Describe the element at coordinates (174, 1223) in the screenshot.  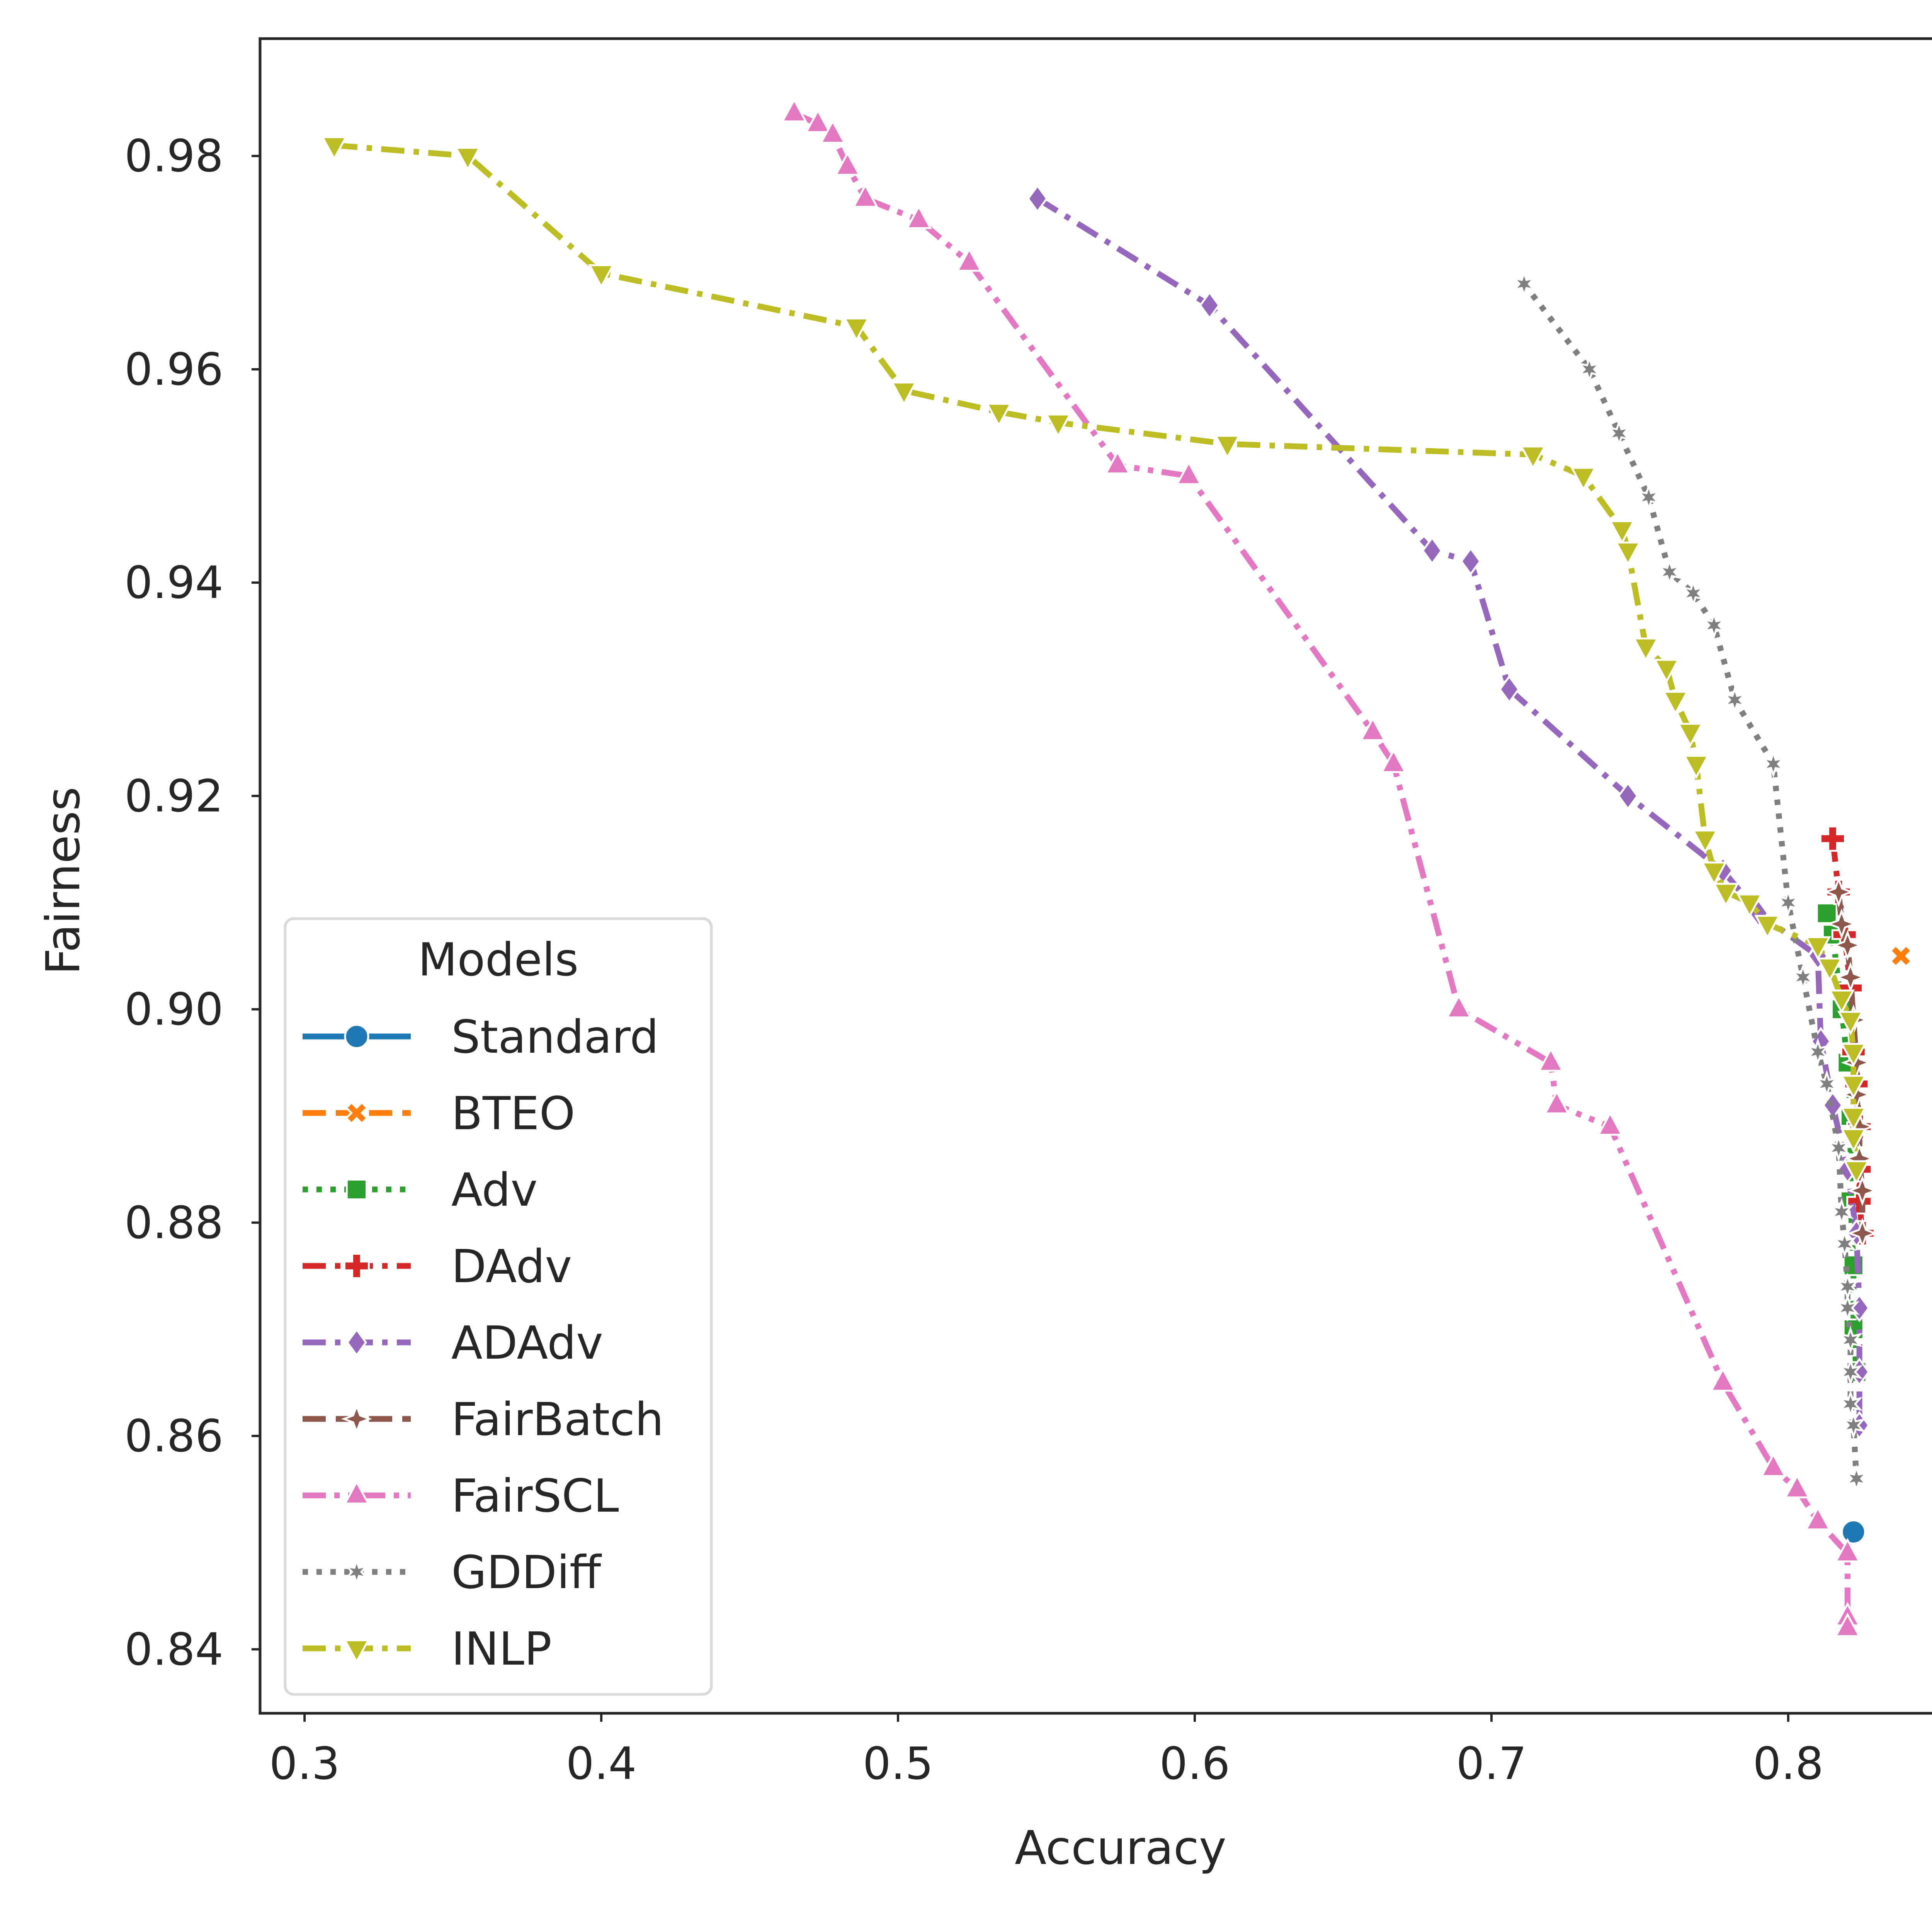
I see `y-tick-label: 0.88` at that location.